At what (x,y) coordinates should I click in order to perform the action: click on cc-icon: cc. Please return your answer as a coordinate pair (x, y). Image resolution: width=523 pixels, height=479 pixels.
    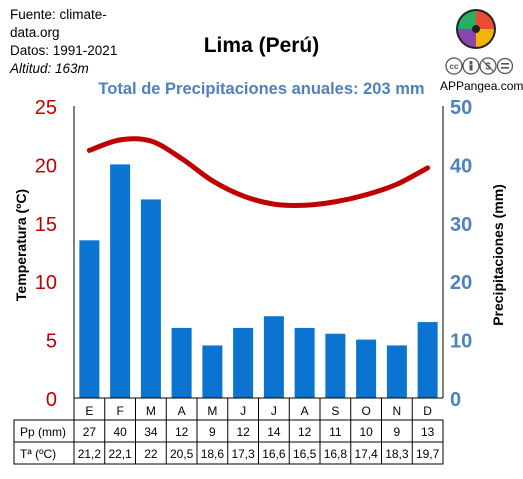
    Looking at the image, I should click on (454, 66).